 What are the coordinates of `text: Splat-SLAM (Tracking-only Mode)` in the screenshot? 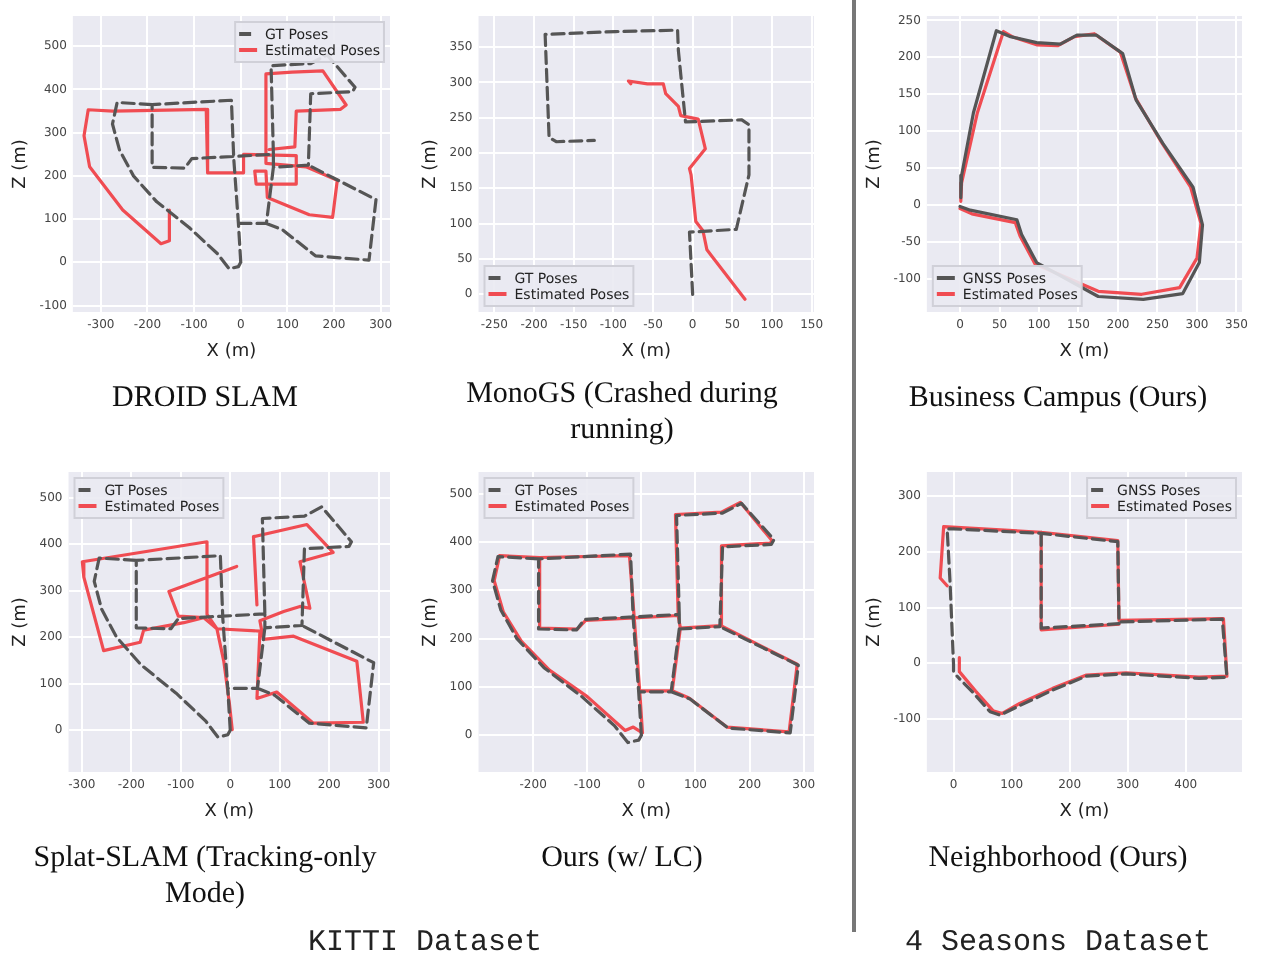 It's located at (205, 876).